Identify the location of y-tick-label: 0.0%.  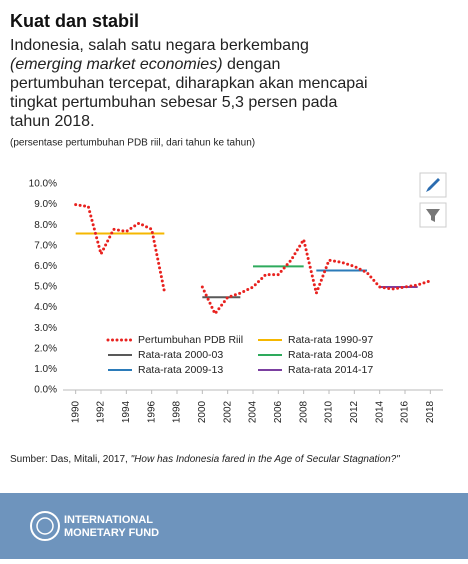
(45, 390).